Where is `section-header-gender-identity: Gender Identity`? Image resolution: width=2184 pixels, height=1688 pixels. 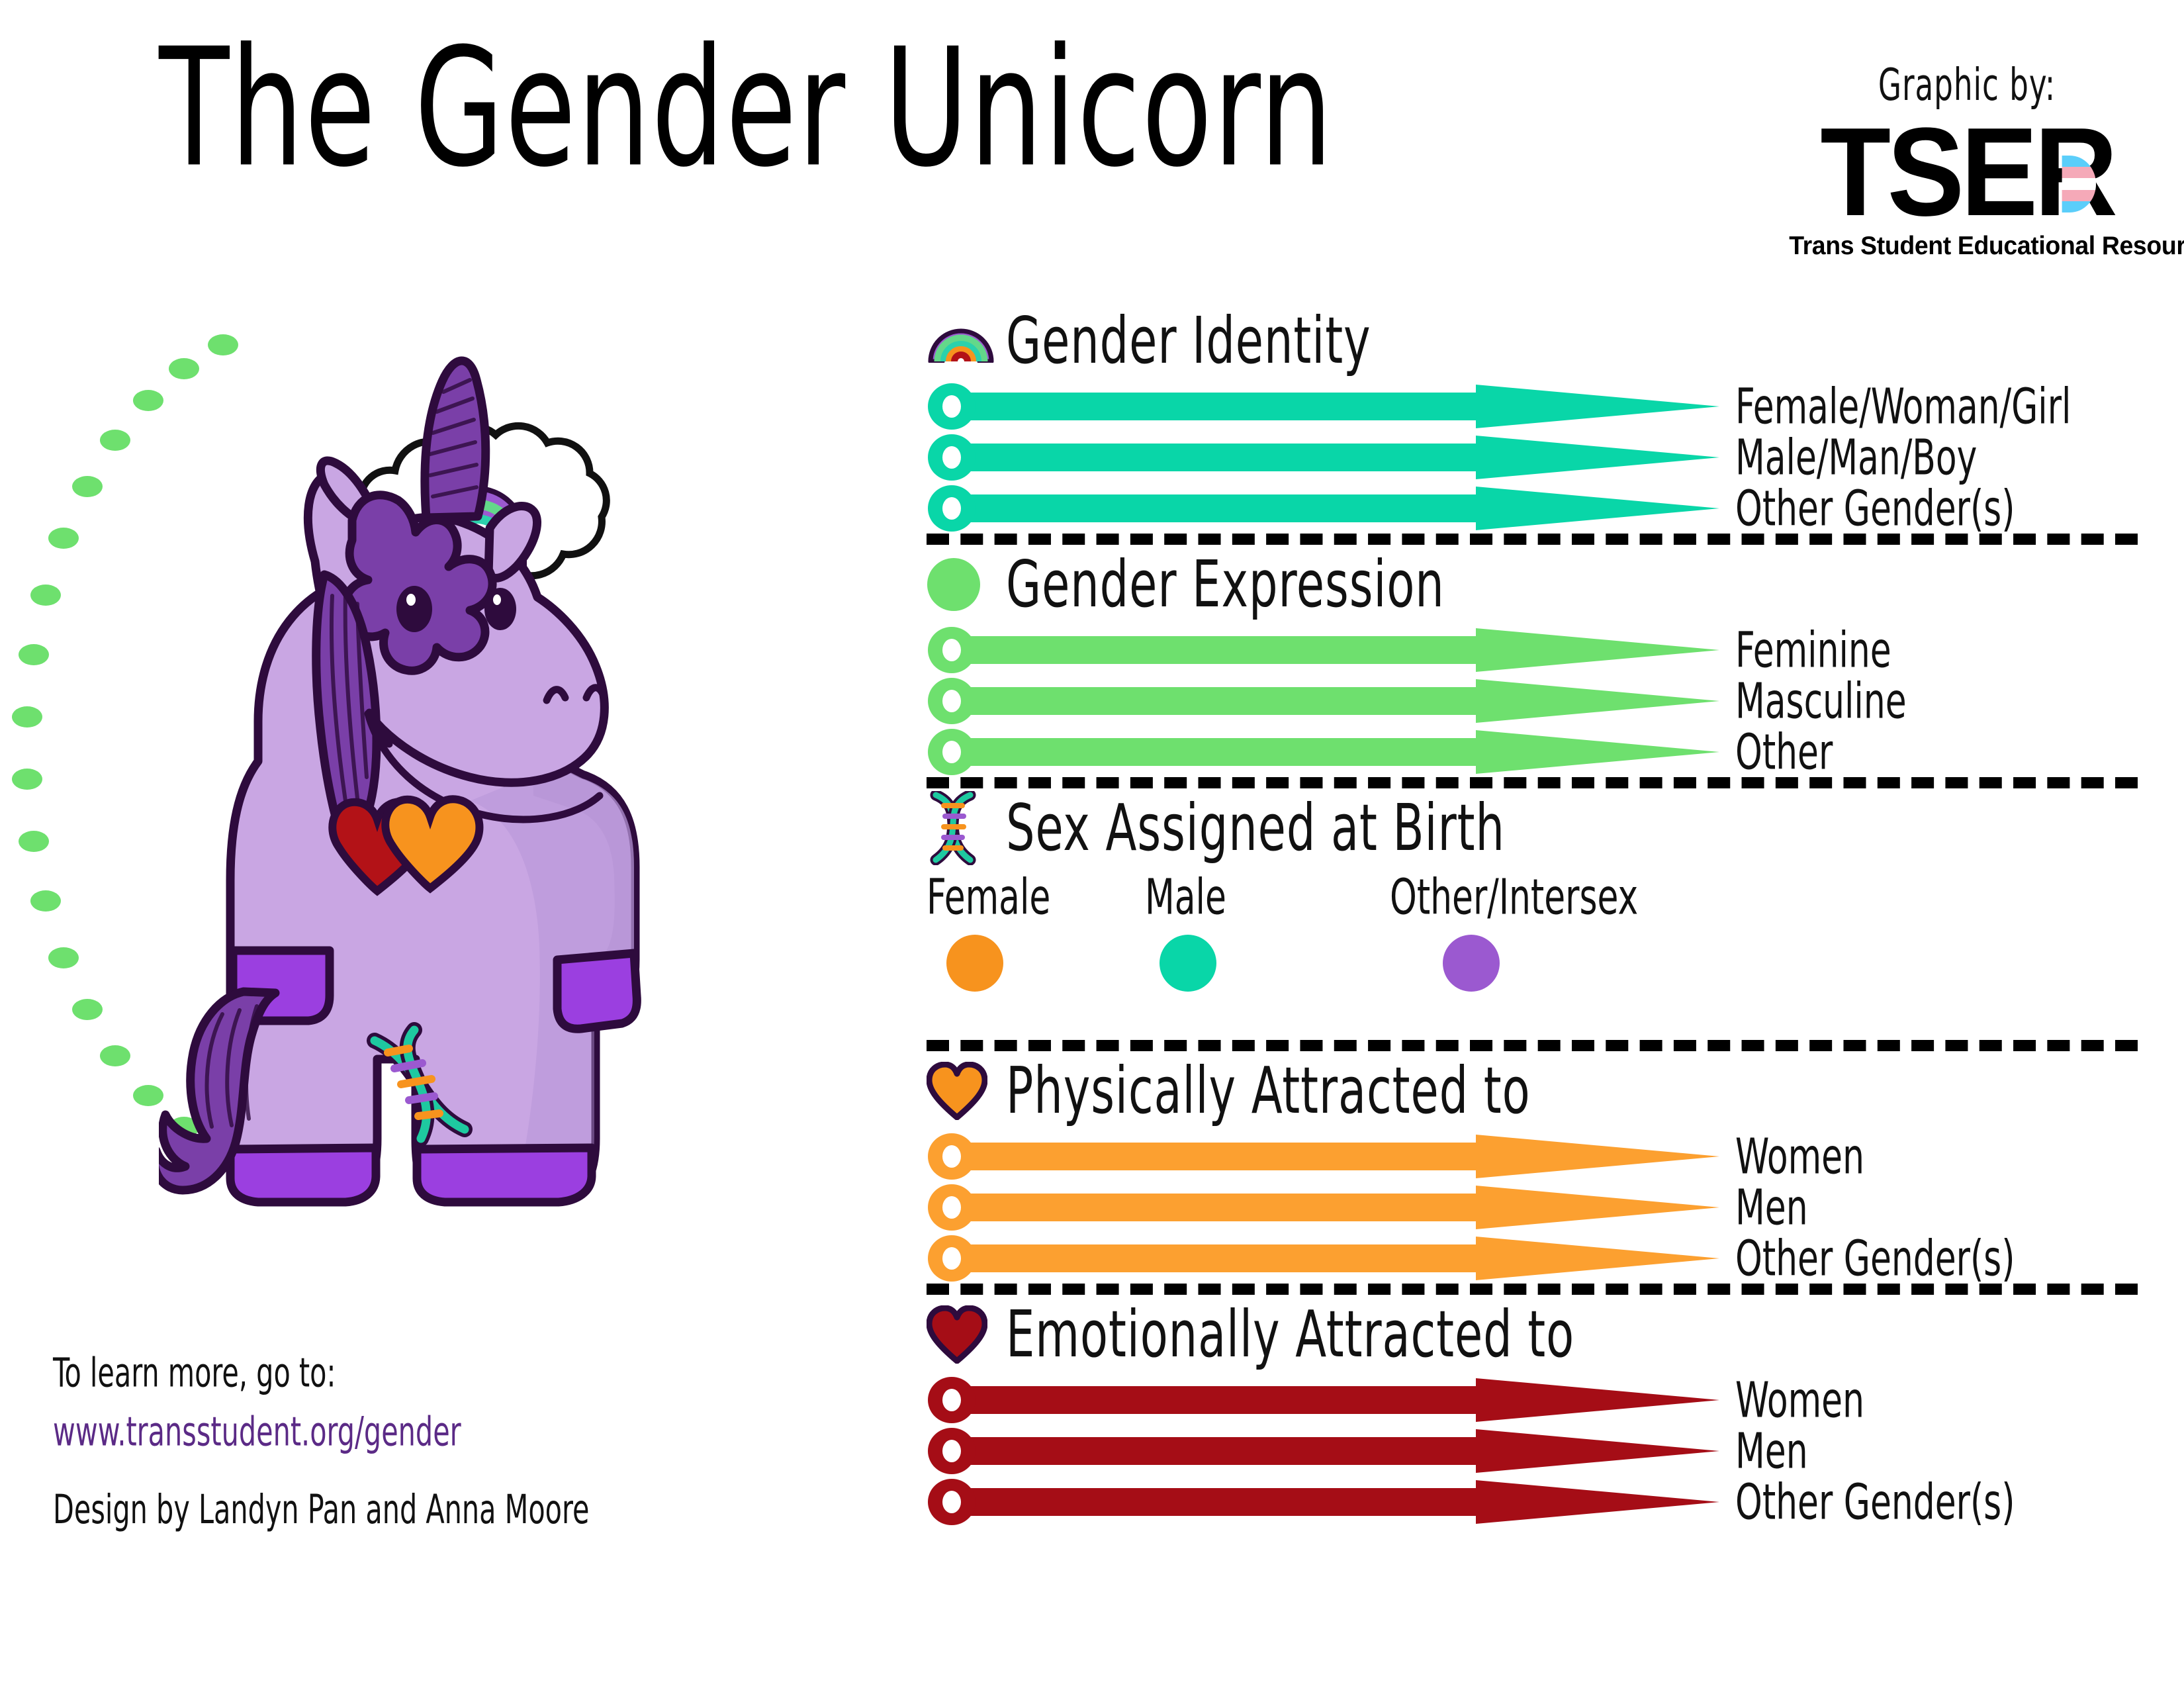 section-header-gender-identity: Gender Identity is located at coordinates (1538, 341).